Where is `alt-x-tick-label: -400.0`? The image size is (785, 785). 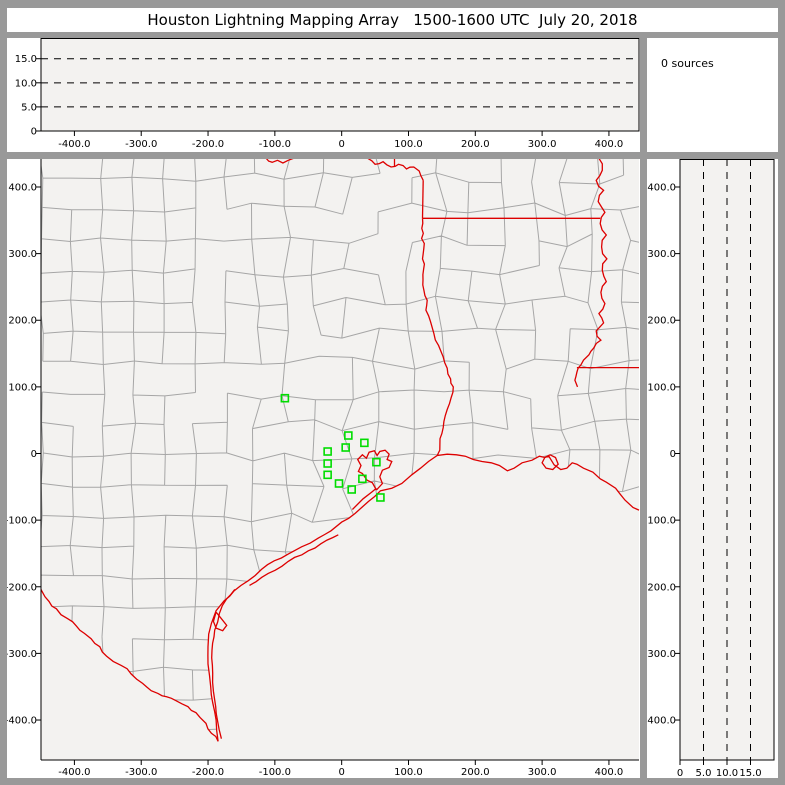
alt-x-tick-label: -400.0 is located at coordinates (74, 144).